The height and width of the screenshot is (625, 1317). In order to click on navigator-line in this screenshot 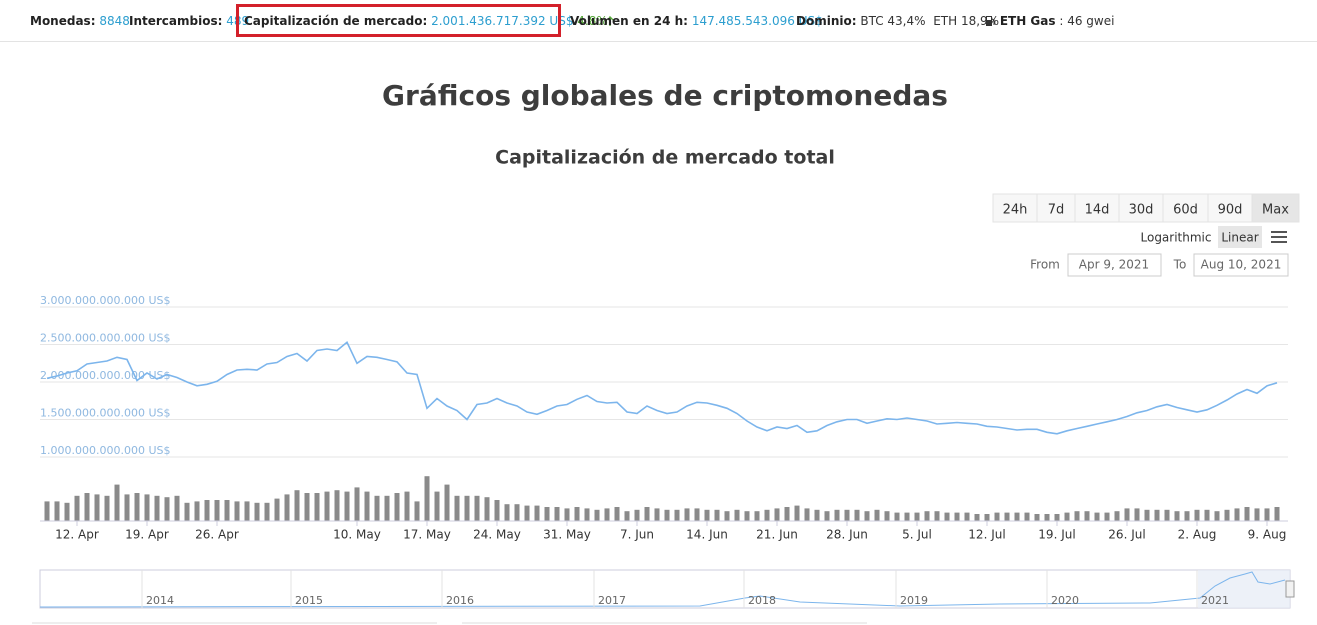, I will do `click(662, 589)`.